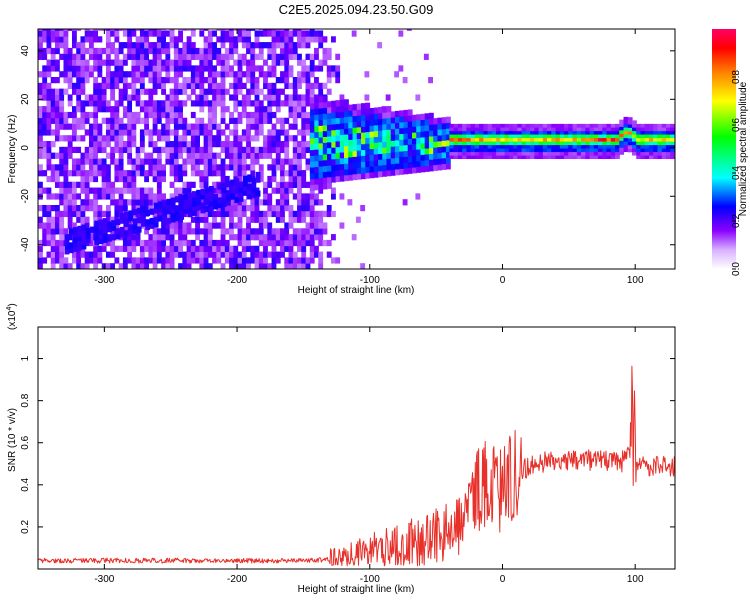 The width and height of the screenshot is (750, 600). I want to click on snr-y-exponent-close: ), so click(12, 304).